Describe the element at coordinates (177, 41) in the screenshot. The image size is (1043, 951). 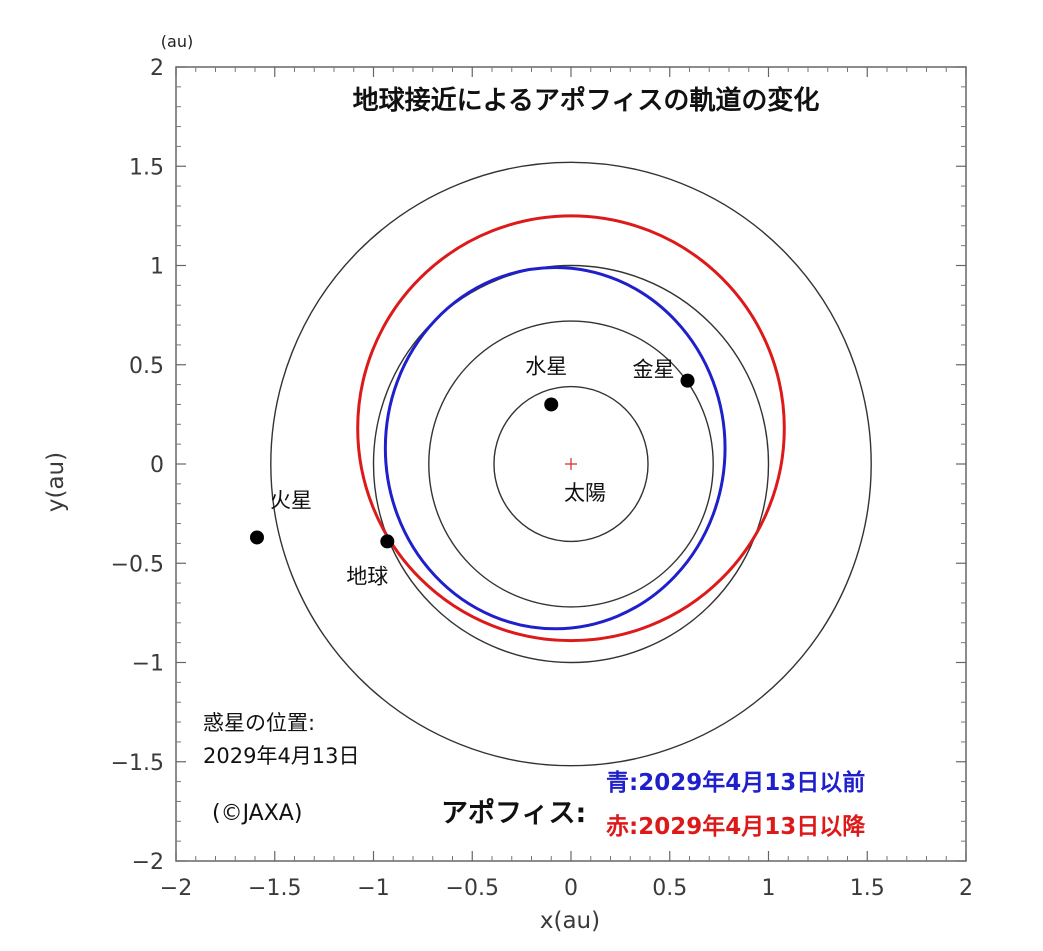
I see `y-axis-unit-label: (au)` at that location.